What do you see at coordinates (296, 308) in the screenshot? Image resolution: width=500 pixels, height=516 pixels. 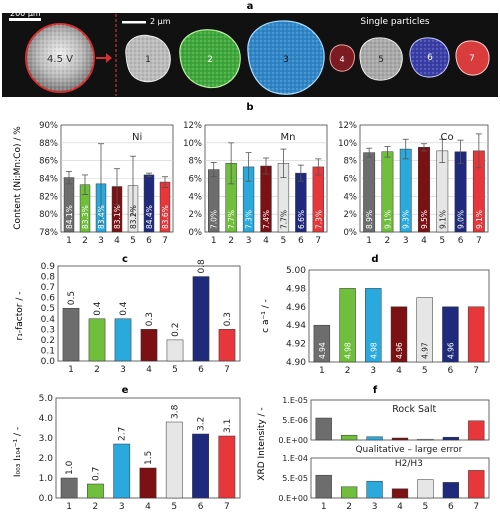 I see `d-ytick: 4.96` at bounding box center [296, 308].